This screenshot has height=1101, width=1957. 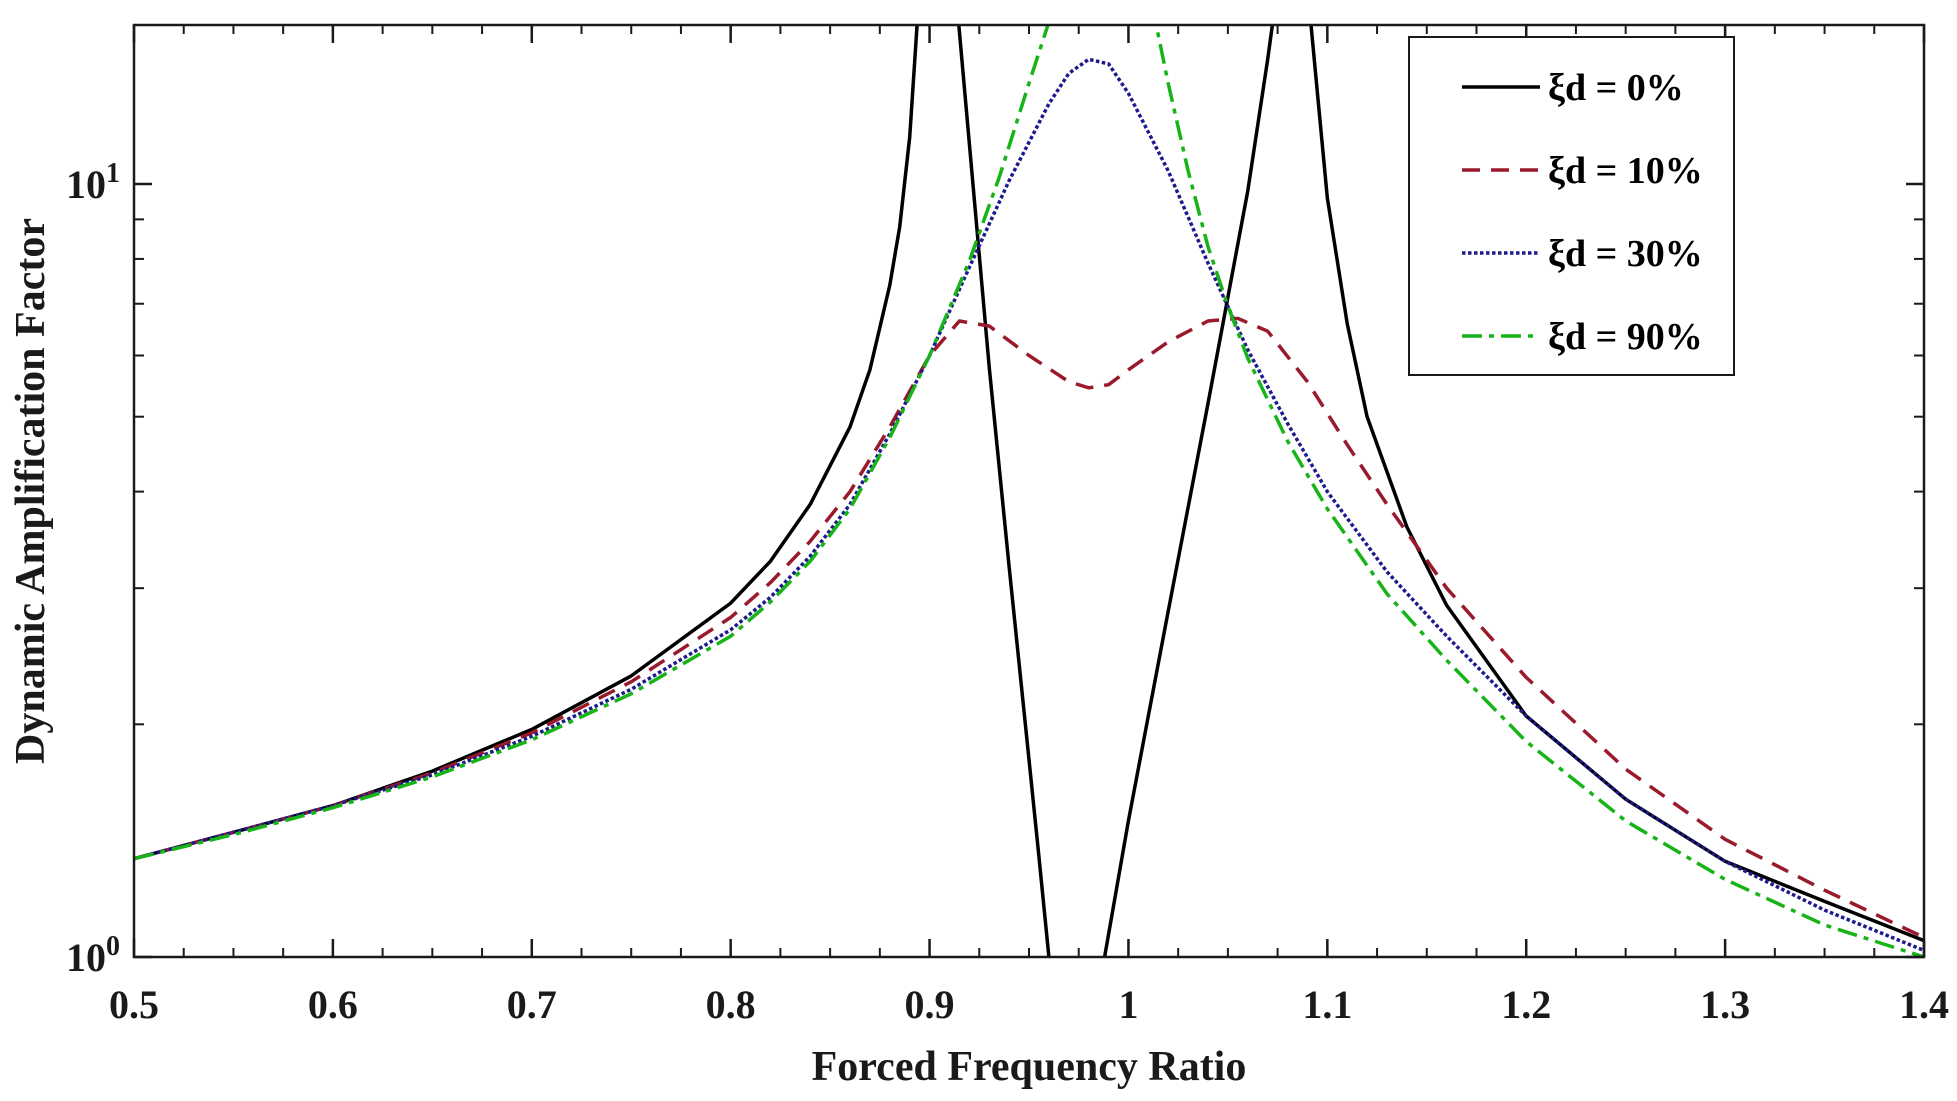 What do you see at coordinates (1625, 254) in the screenshot?
I see `legend-label-2: ξd = 30%` at bounding box center [1625, 254].